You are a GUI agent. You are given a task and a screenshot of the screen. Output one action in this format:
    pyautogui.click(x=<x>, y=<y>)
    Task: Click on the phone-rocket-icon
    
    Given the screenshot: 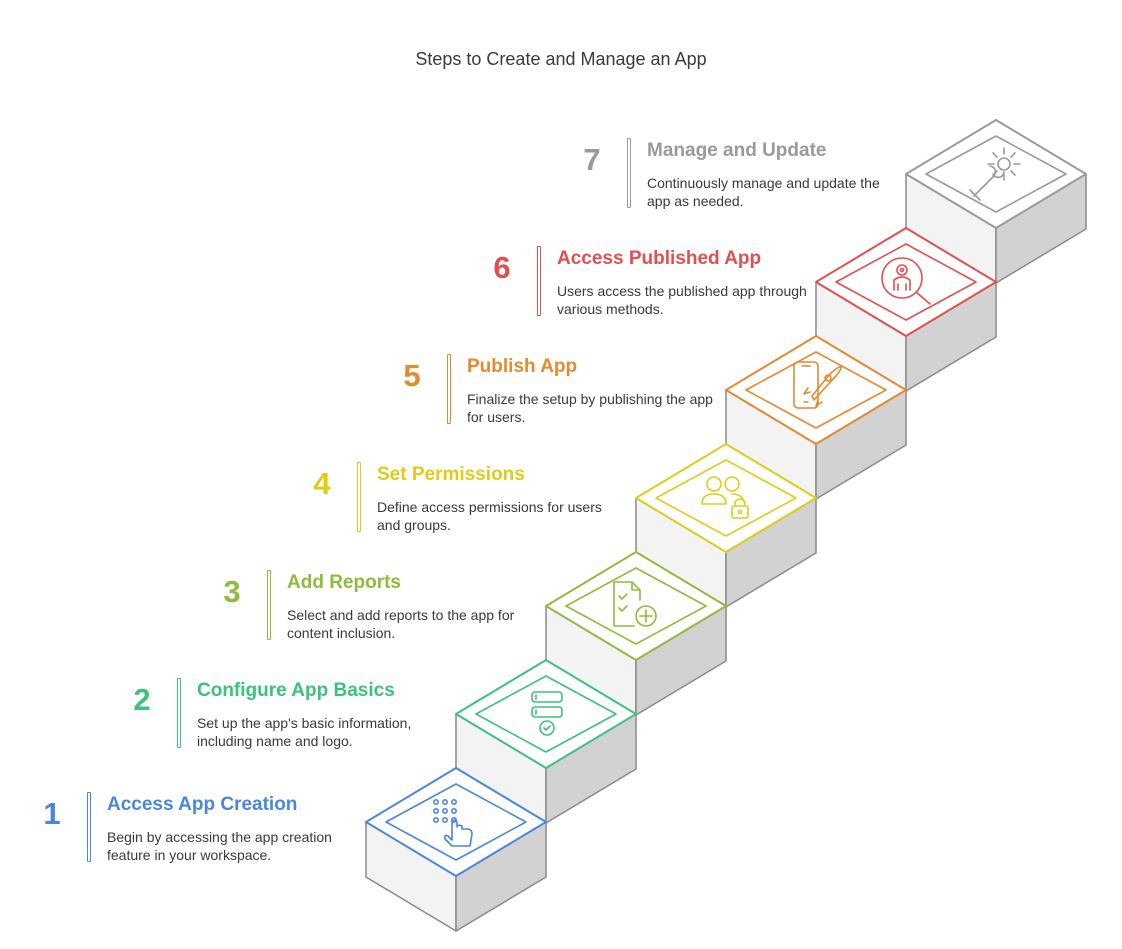 What is the action you would take?
    pyautogui.click(x=818, y=385)
    